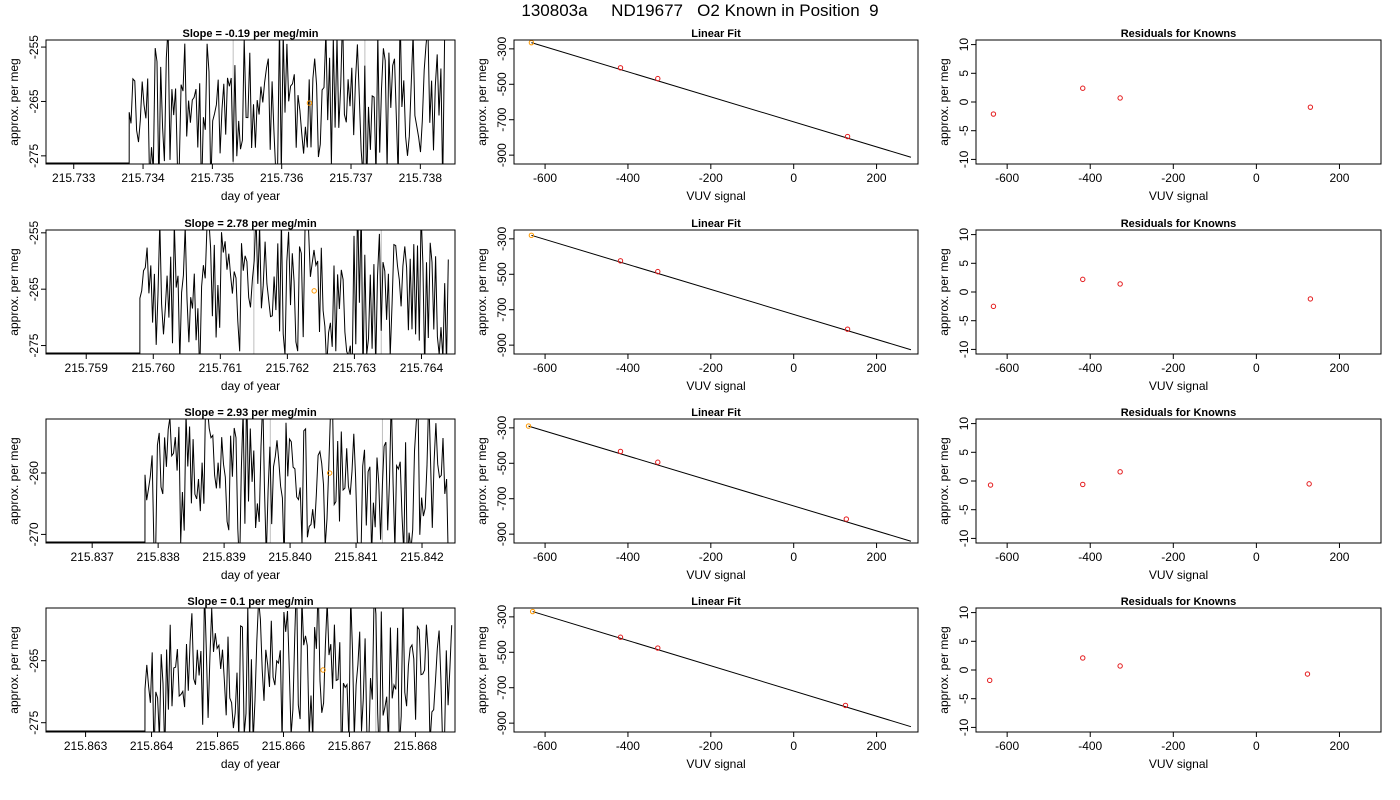 The width and height of the screenshot is (1400, 800). Describe the element at coordinates (716, 34) in the screenshot. I see `panel-title: Linear Fit` at that location.